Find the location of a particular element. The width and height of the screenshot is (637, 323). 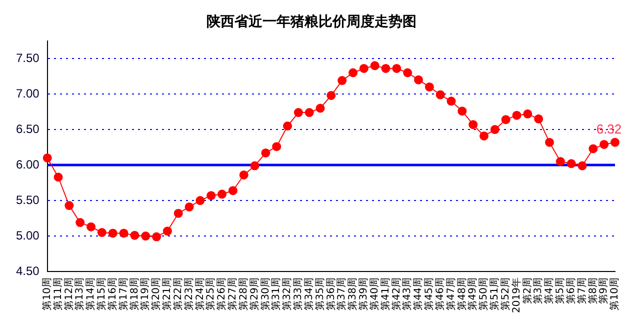

chart-title: 陕西省近一年猪粮比价周度走势图 is located at coordinates (311, 21).